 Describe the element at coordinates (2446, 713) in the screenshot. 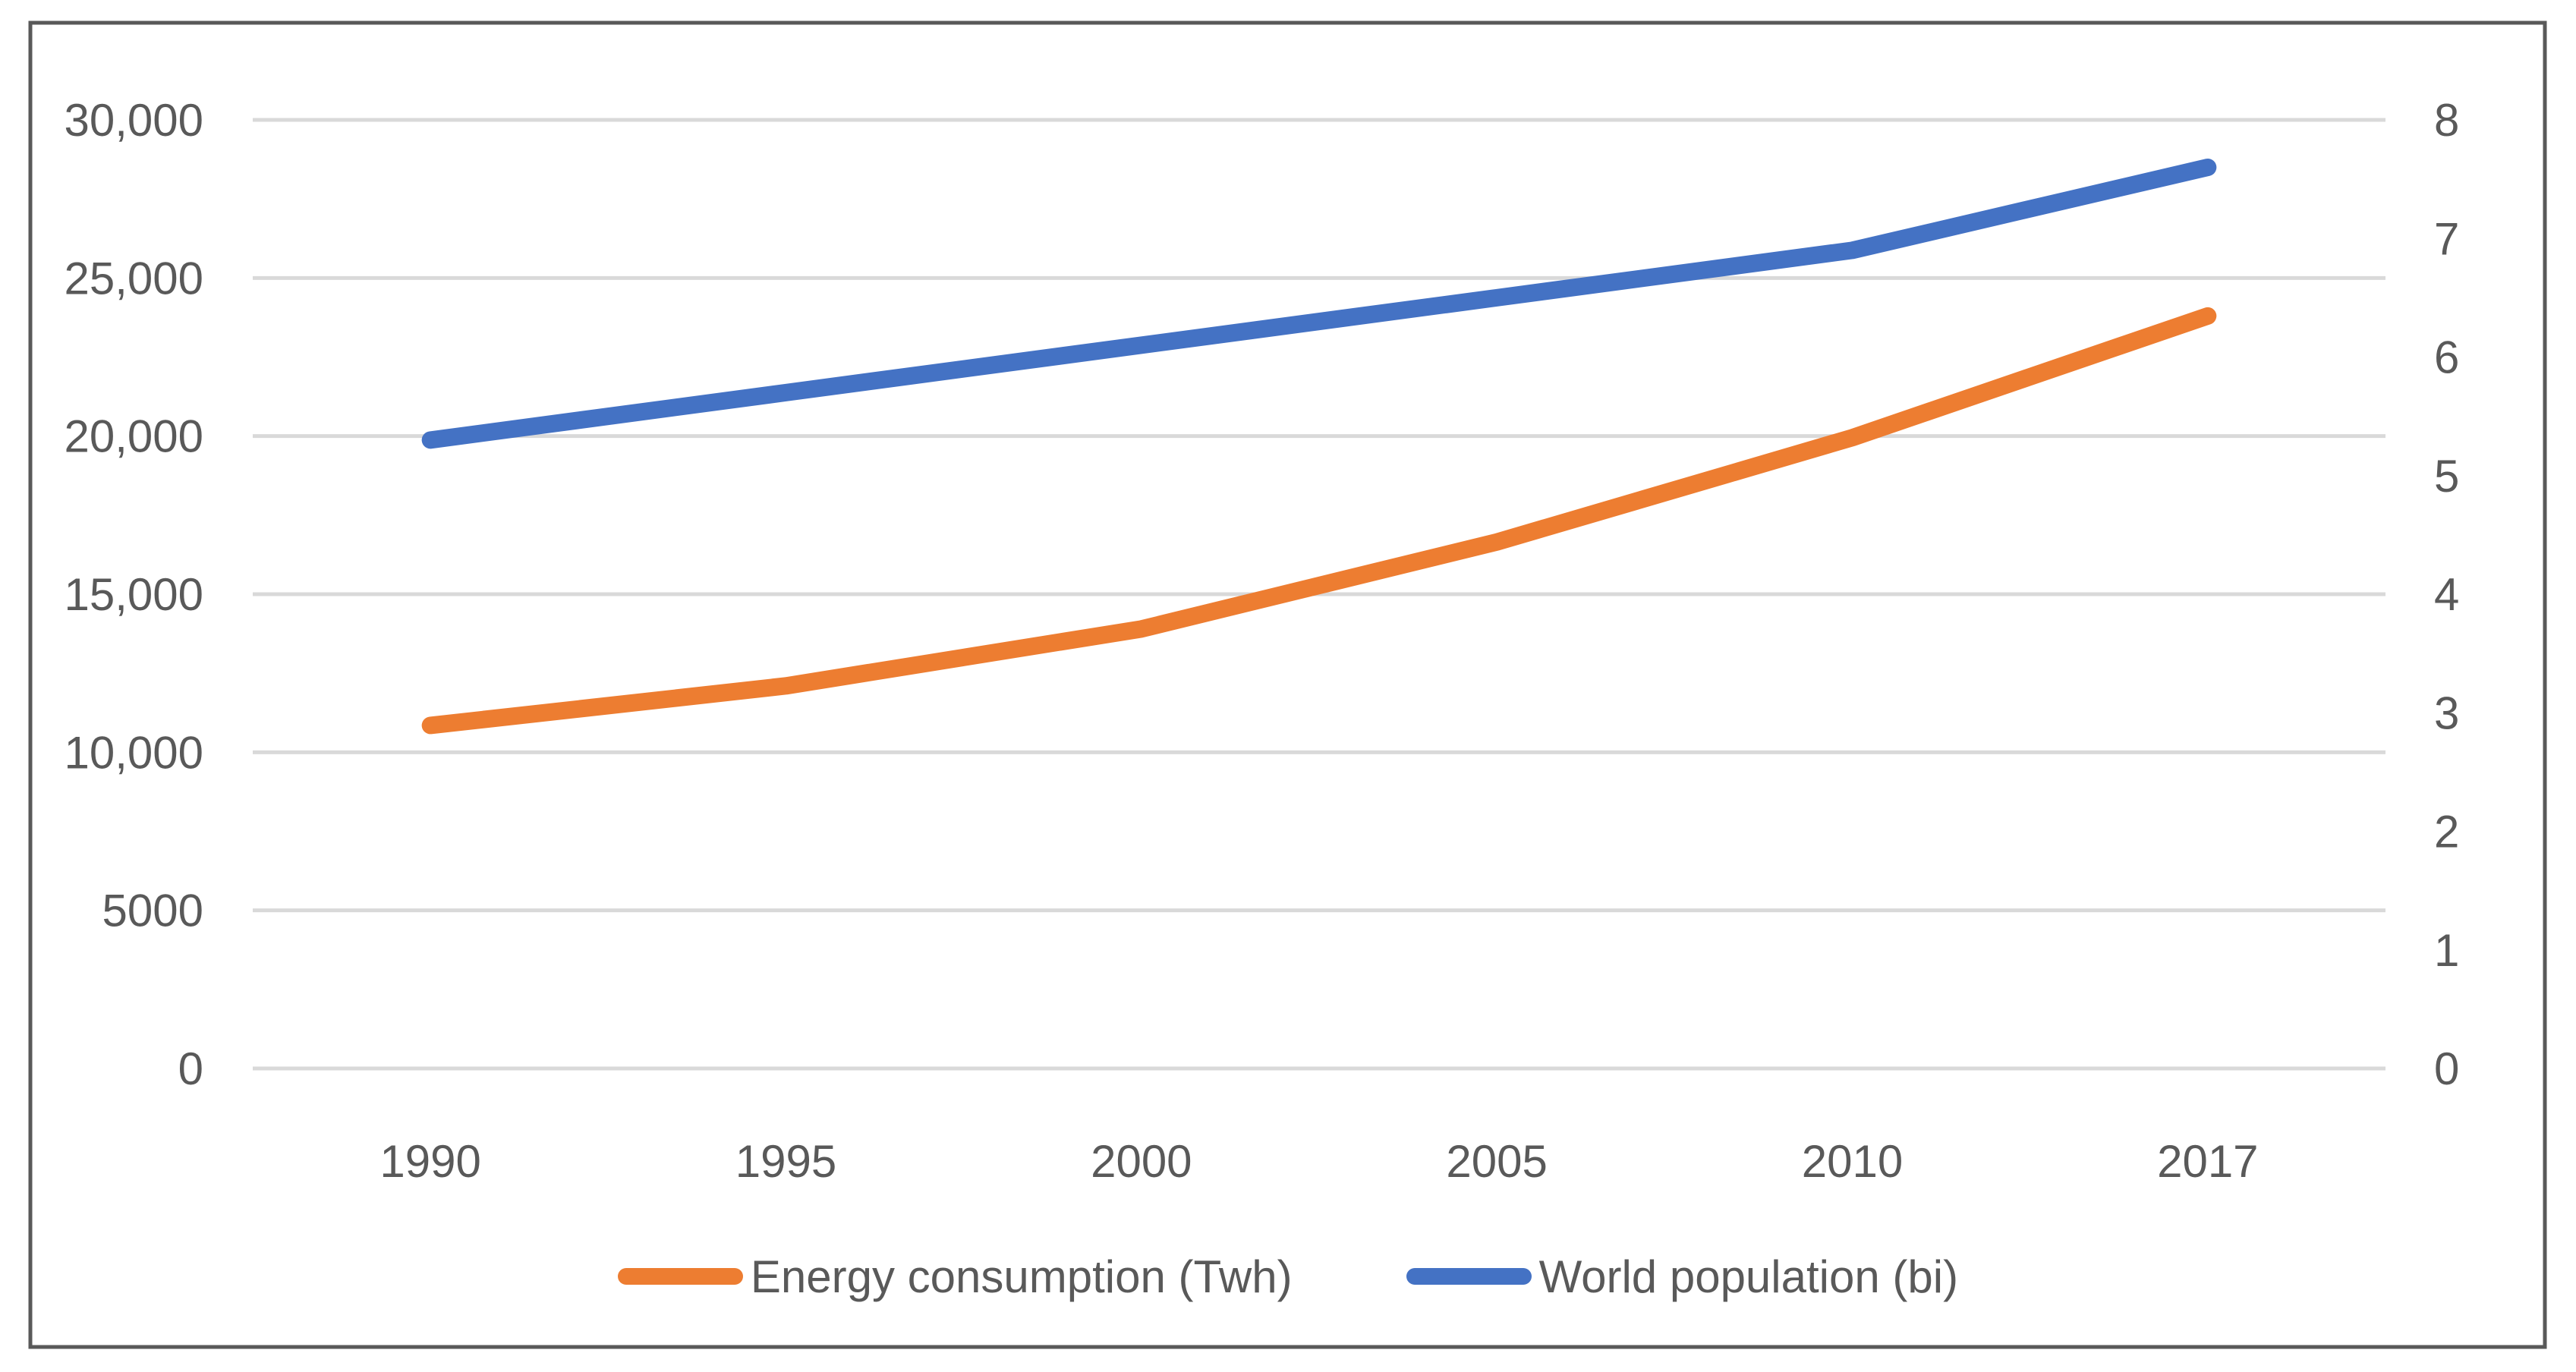

I see `y-axis-right-tick-label: 3` at that location.